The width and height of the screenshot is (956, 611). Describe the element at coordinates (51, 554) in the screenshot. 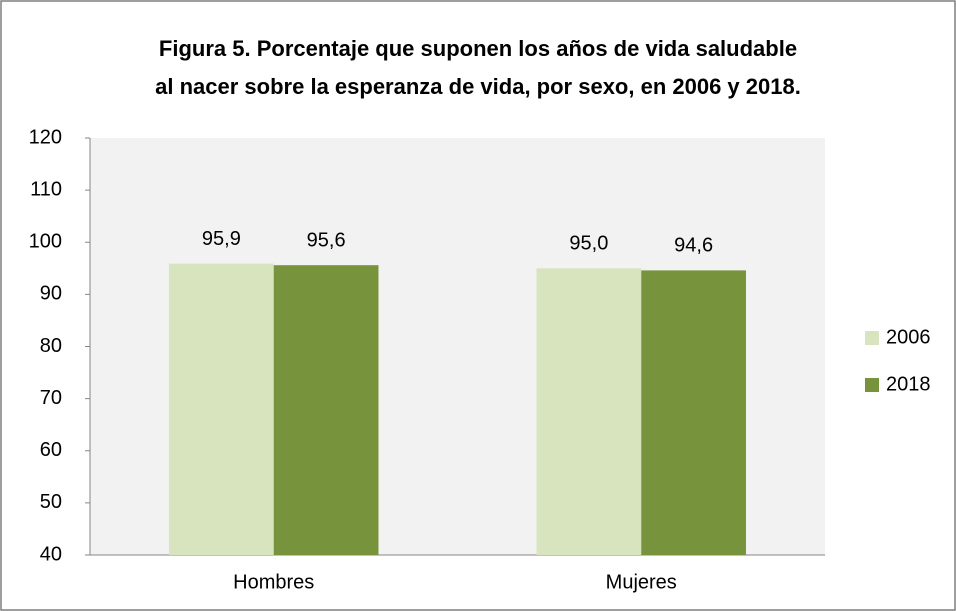

I see `y-tick-label: 40` at that location.